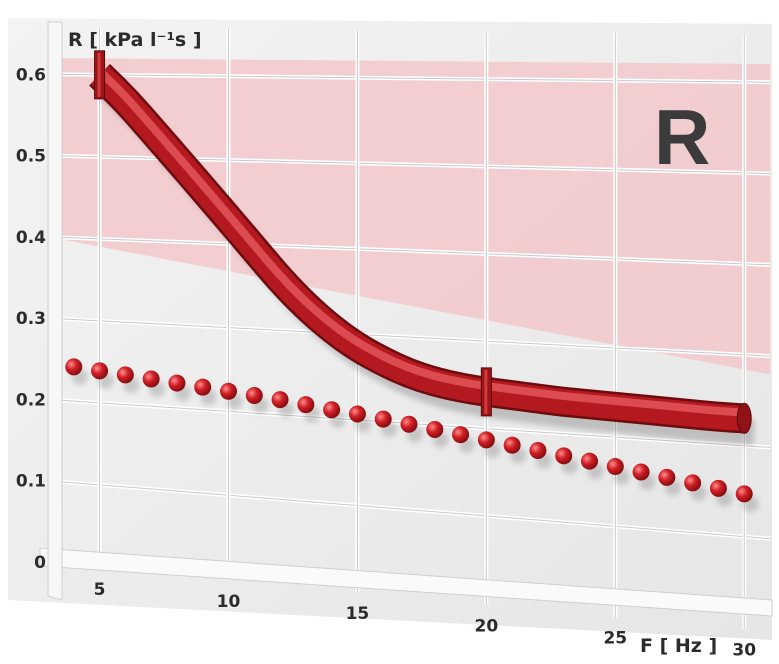  I want to click on x-tick-label: 25, so click(615, 638).